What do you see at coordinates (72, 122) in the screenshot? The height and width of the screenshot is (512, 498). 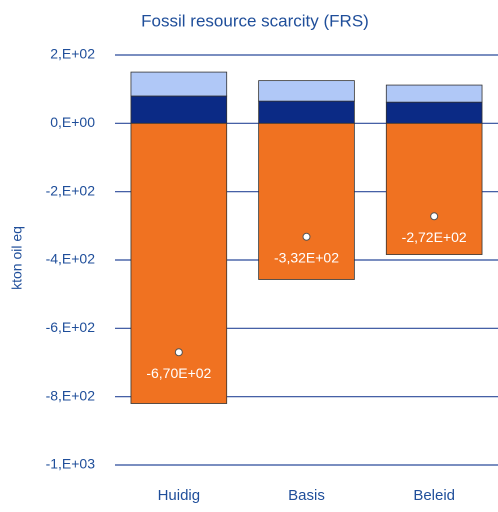 I see `y-tick-label: 0,E+00` at bounding box center [72, 122].